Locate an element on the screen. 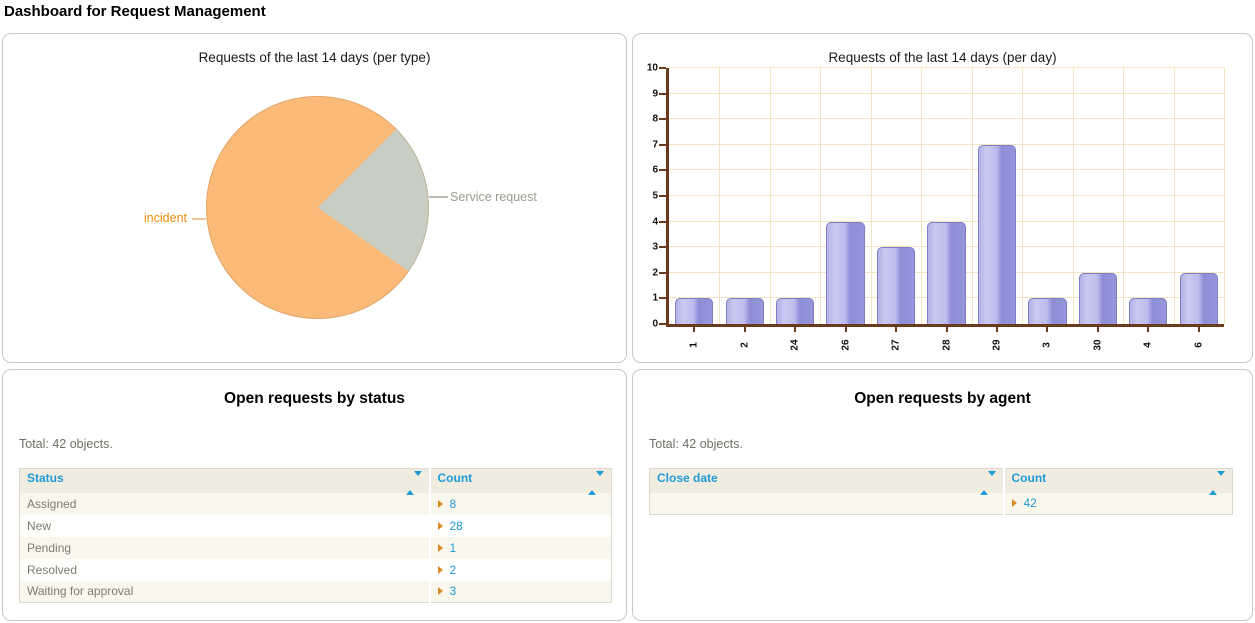  count-link: 8 is located at coordinates (453, 503).